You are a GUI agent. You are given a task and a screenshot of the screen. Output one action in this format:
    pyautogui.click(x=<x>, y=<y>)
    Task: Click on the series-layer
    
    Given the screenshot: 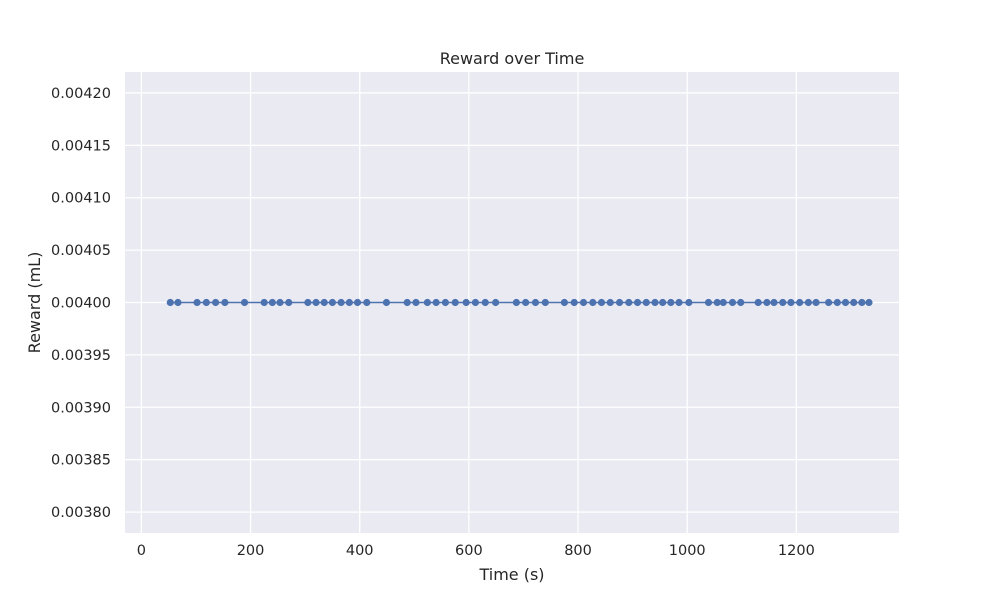 What is the action you would take?
    pyautogui.click(x=519, y=302)
    